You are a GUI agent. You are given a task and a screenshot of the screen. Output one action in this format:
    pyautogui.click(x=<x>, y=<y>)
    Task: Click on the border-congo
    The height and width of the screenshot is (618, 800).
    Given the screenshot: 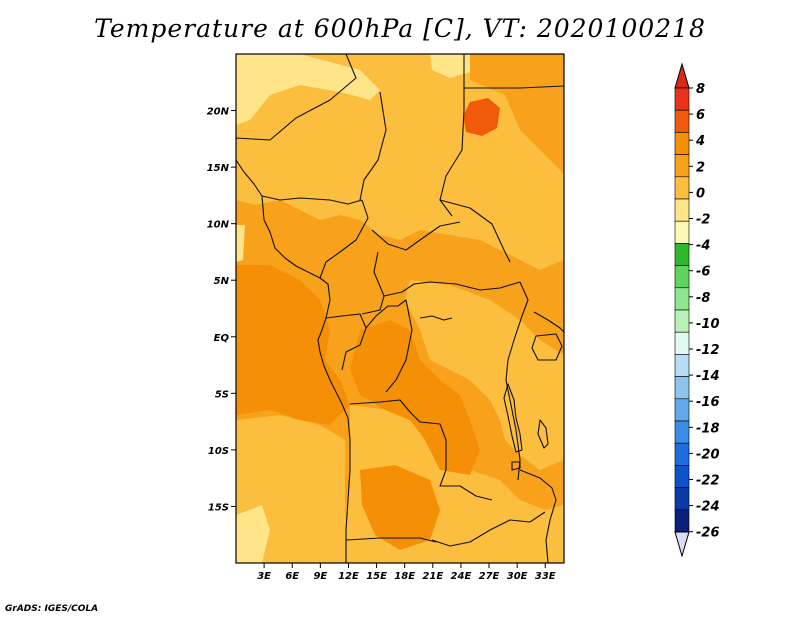 What is the action you would take?
    pyautogui.click(x=389, y=346)
    